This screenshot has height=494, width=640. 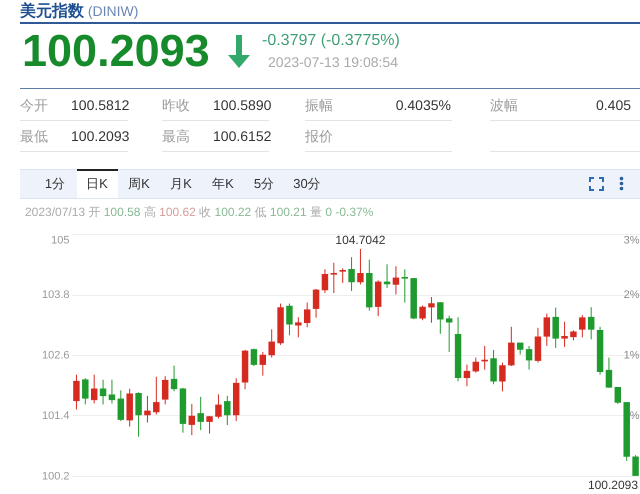 I want to click on chart-title: 美元指数 (DINIW), so click(x=79, y=11).